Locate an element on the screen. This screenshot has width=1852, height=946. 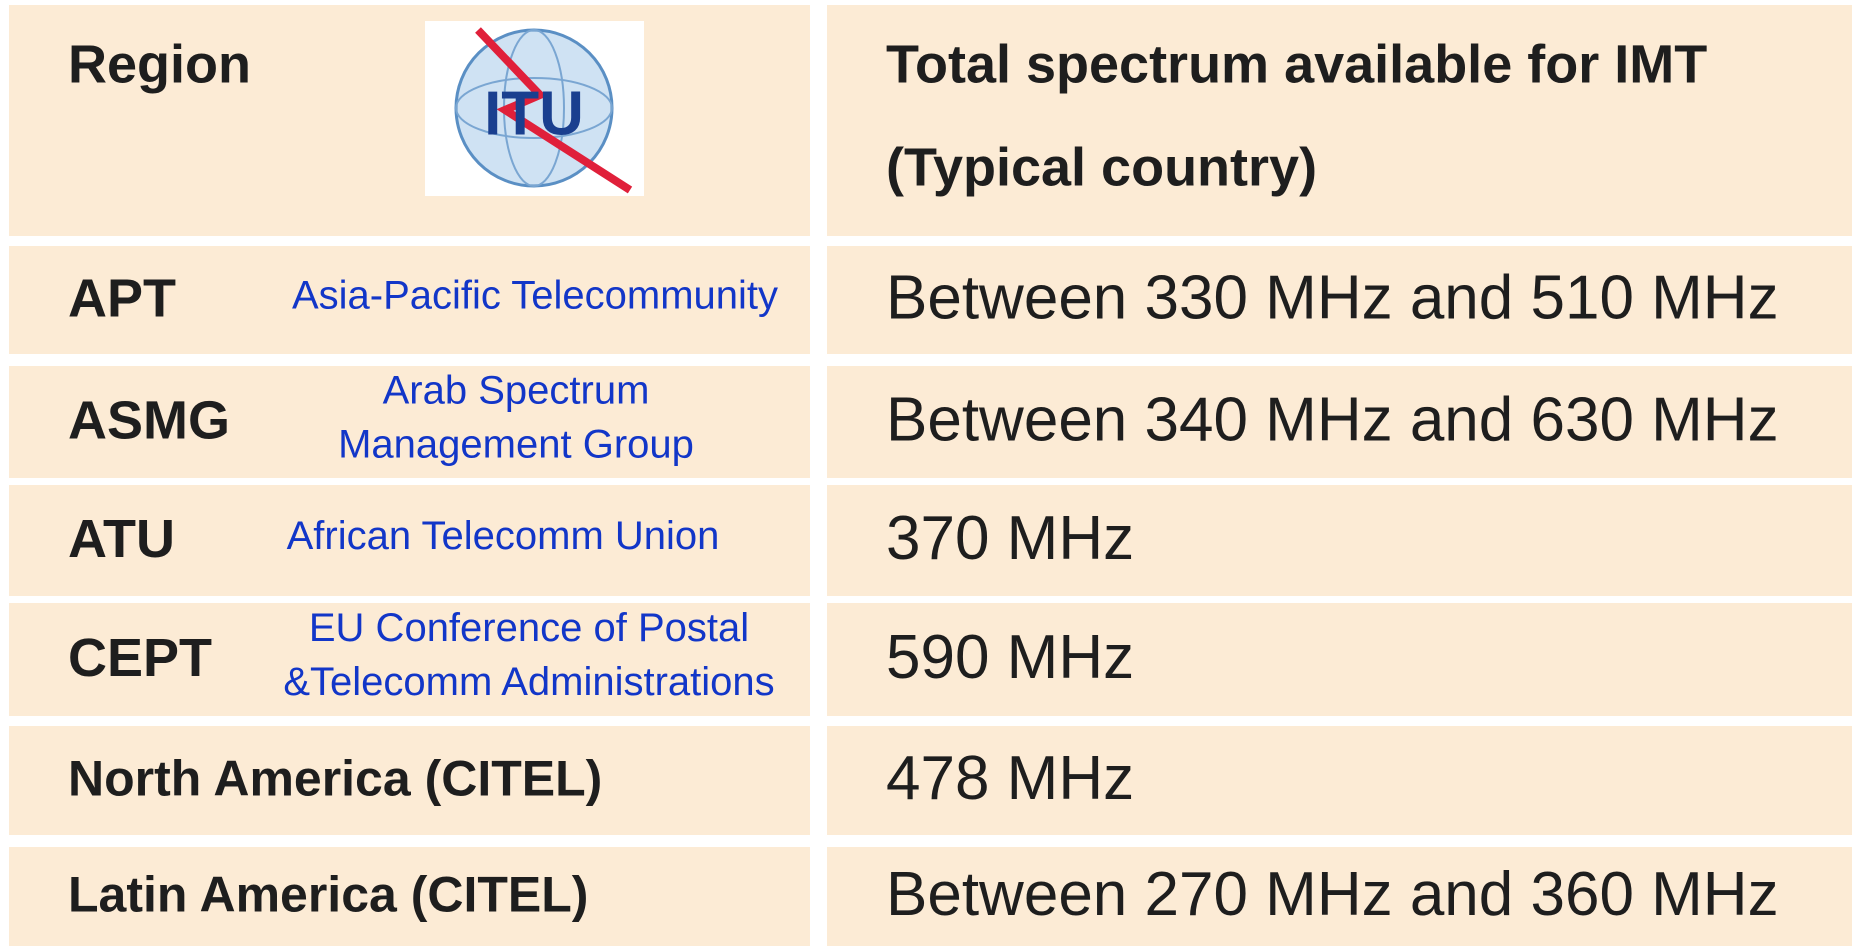
spectrum: 478 MHz is located at coordinates (1010, 778).